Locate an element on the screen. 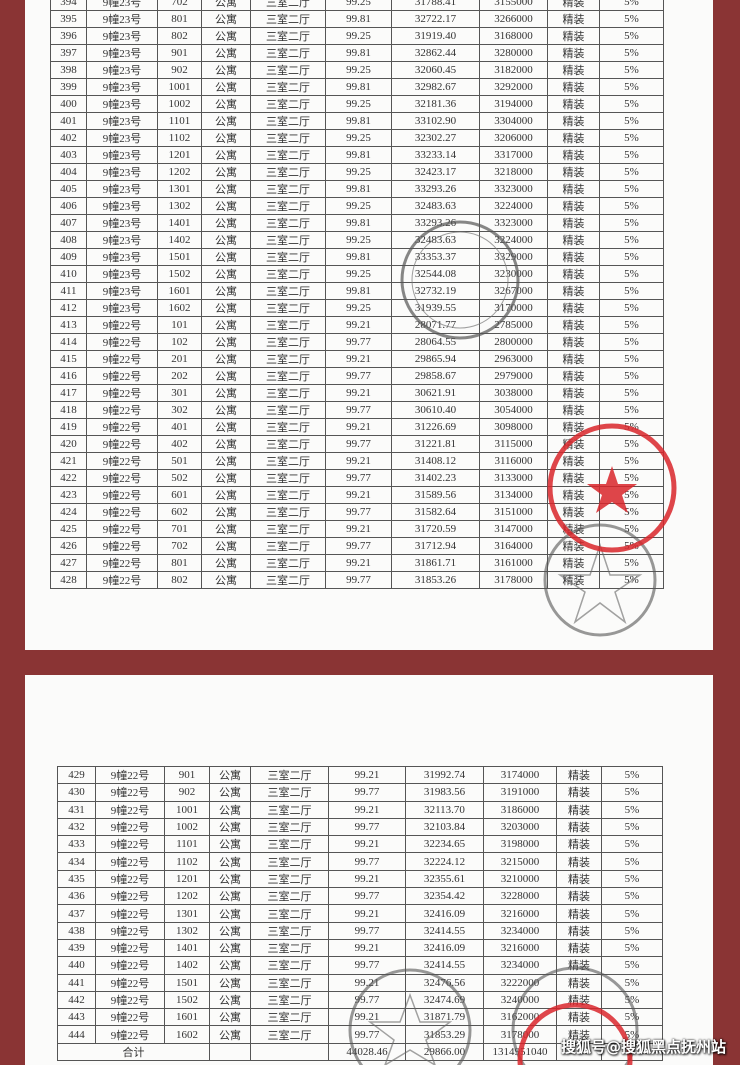  total-price-cell: 3155000 is located at coordinates (513, 5).